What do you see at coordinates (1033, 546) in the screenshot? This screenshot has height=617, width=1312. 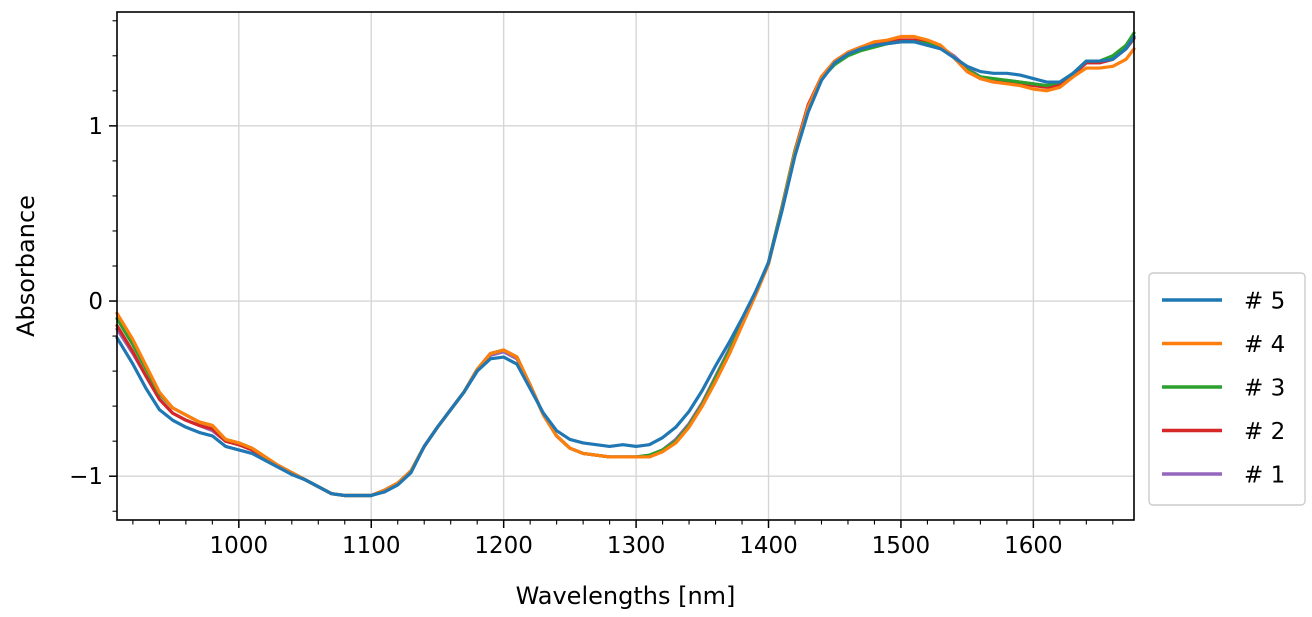 I see `x-tick-label: 1600` at bounding box center [1033, 546].